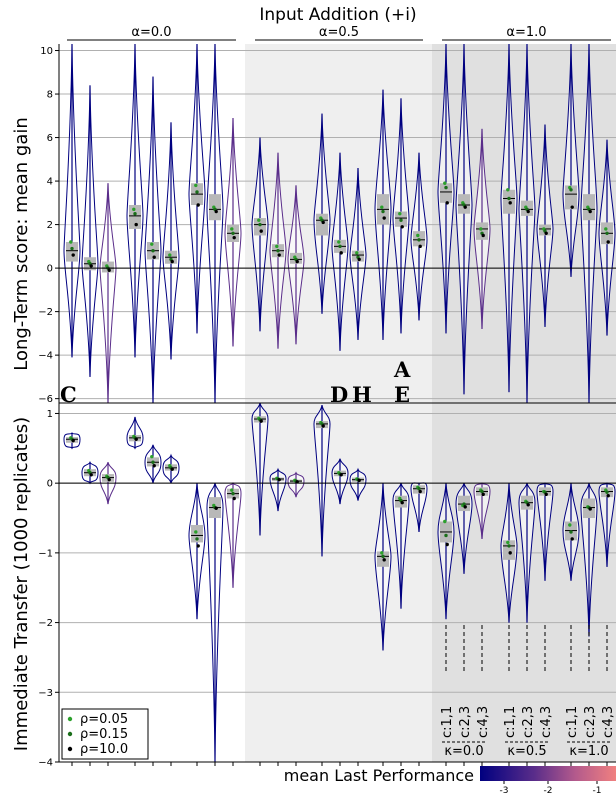 The image size is (616, 796). Describe the element at coordinates (337, 15) in the screenshot. I see `chart-title: Input Addition (+i)` at that location.